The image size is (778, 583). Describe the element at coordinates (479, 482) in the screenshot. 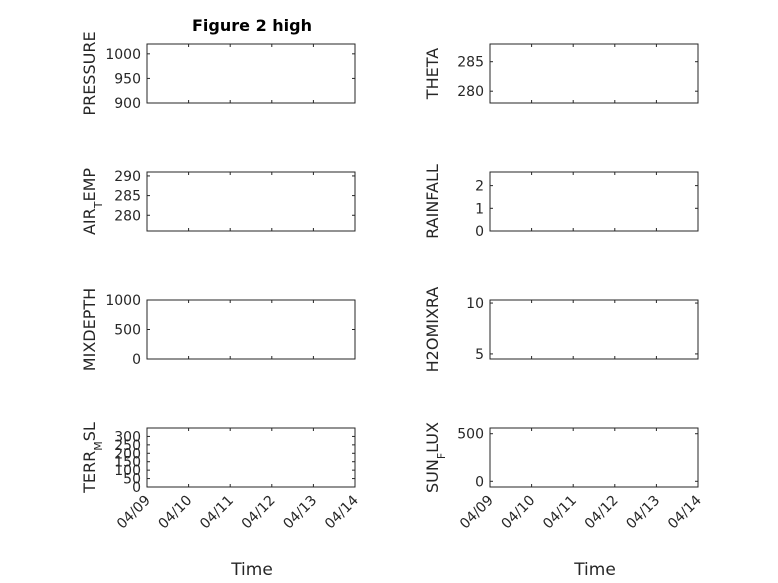

I see `sun_flux-y-tick-label: 0` at that location.